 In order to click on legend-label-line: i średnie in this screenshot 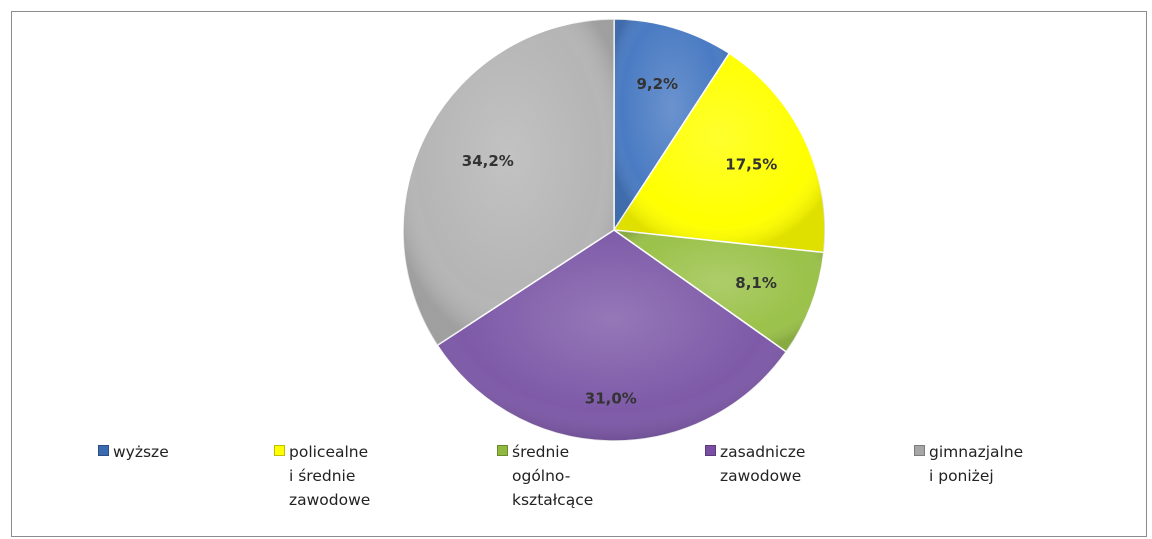, I will do `click(322, 476)`.